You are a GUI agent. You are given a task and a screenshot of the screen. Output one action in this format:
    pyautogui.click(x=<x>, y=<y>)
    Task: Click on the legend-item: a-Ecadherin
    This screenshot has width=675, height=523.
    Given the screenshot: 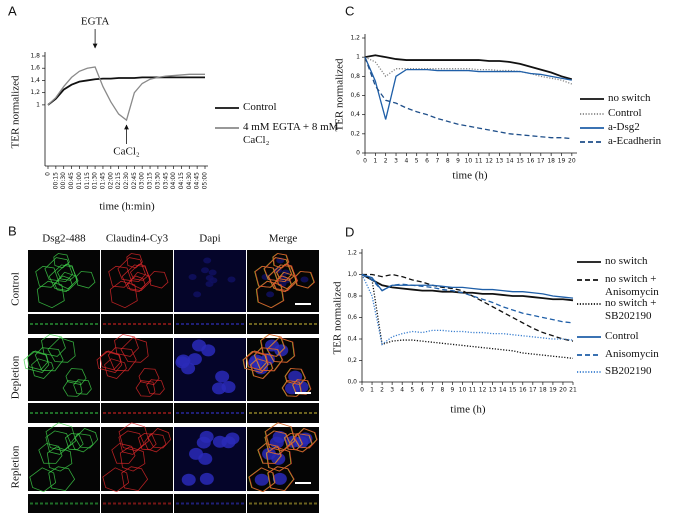 What is the action you would take?
    pyautogui.click(x=634, y=141)
    